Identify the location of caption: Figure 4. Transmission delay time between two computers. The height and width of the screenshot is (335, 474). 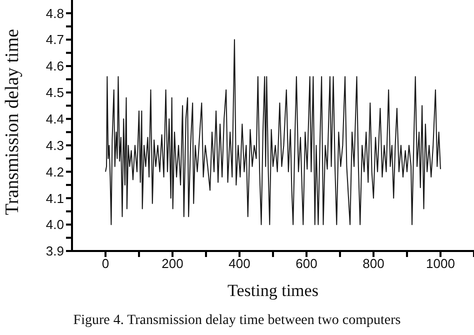
(237, 321).